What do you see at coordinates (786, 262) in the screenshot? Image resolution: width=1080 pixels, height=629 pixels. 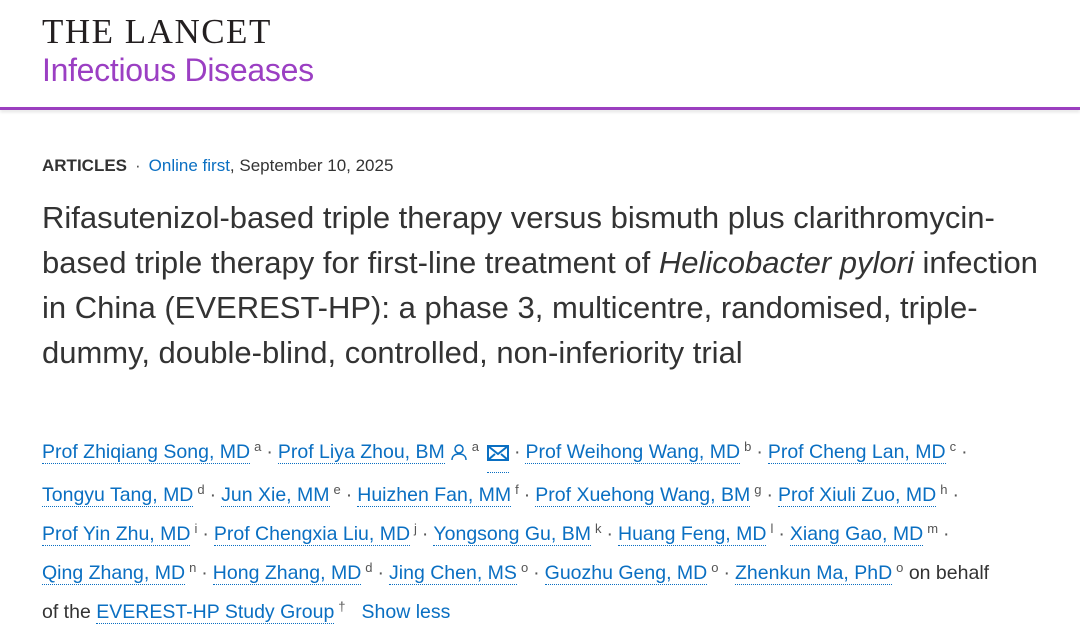 I see `title-italic: Helicobacter pylori` at bounding box center [786, 262].